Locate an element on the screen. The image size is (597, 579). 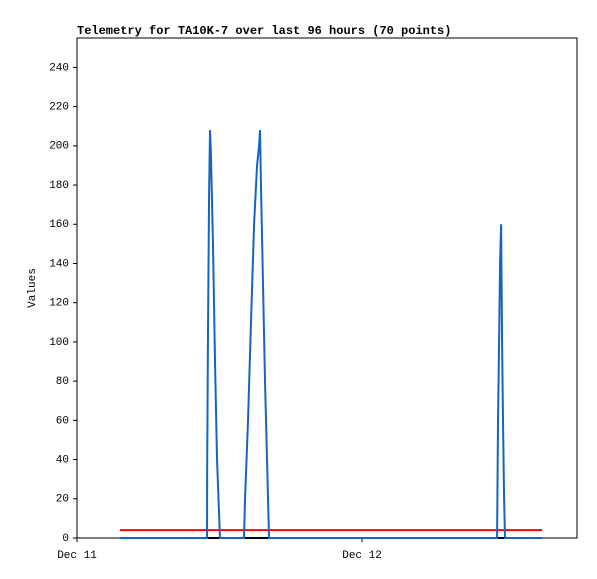
y-tick-label: 240 is located at coordinates (59, 68).